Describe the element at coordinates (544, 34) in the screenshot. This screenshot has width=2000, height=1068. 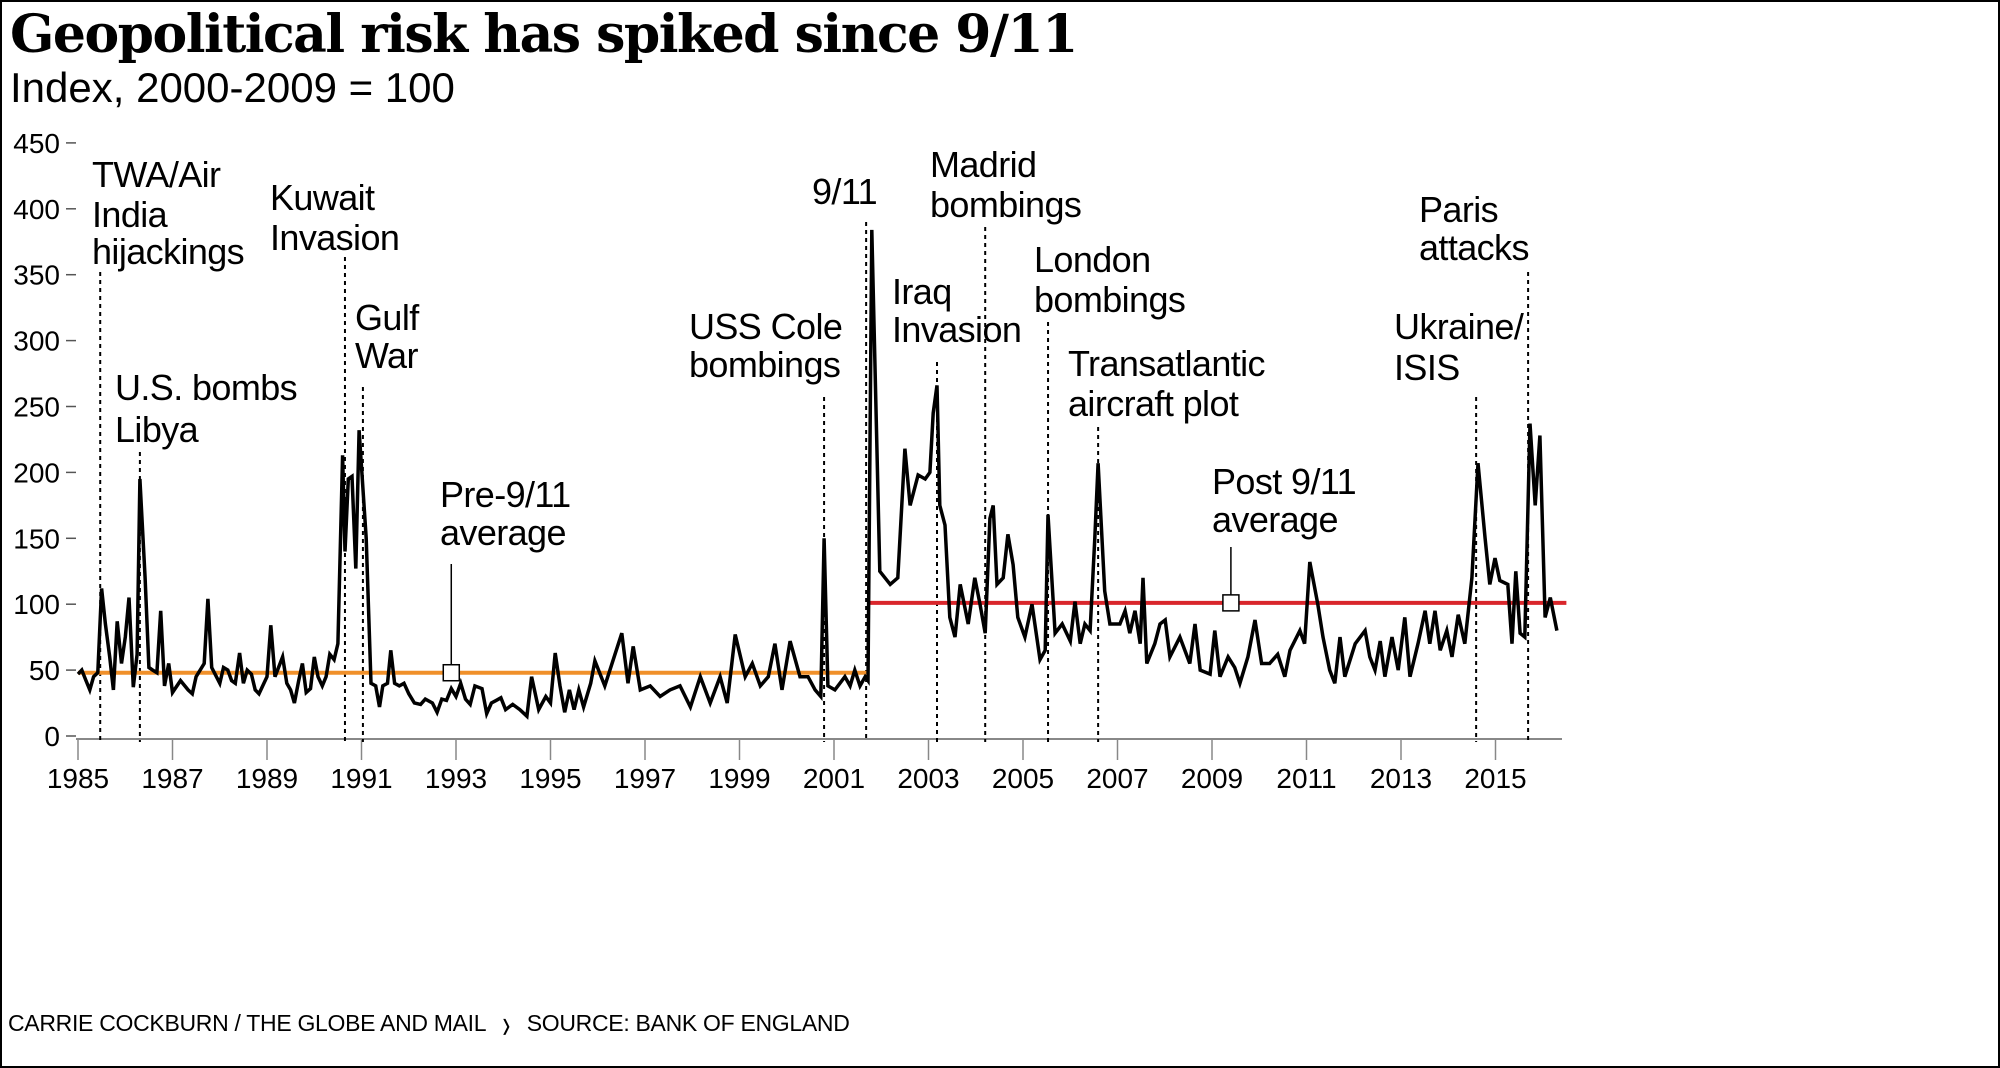
I see `chart-title: Geopolitical risk has spiked since 9/11` at that location.